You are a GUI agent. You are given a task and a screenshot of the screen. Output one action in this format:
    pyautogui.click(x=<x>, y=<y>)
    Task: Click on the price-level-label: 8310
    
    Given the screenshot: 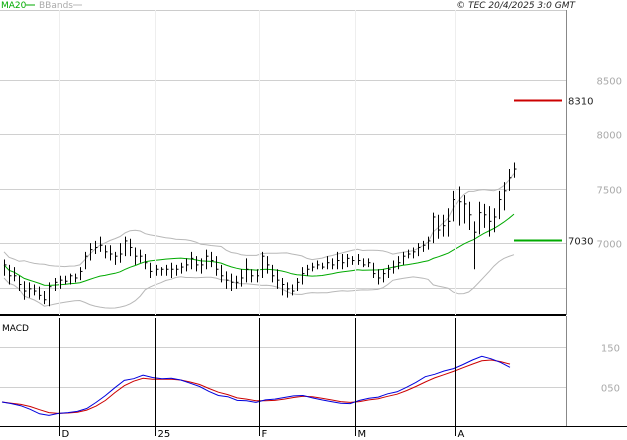 What is the action you would take?
    pyautogui.click(x=580, y=102)
    